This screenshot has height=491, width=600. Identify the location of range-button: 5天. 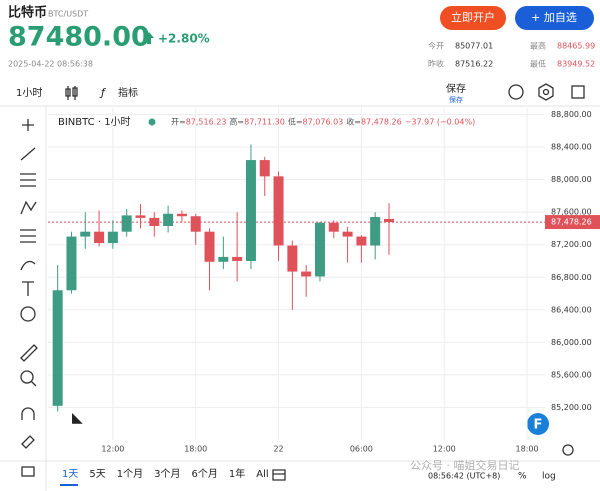
(97, 474).